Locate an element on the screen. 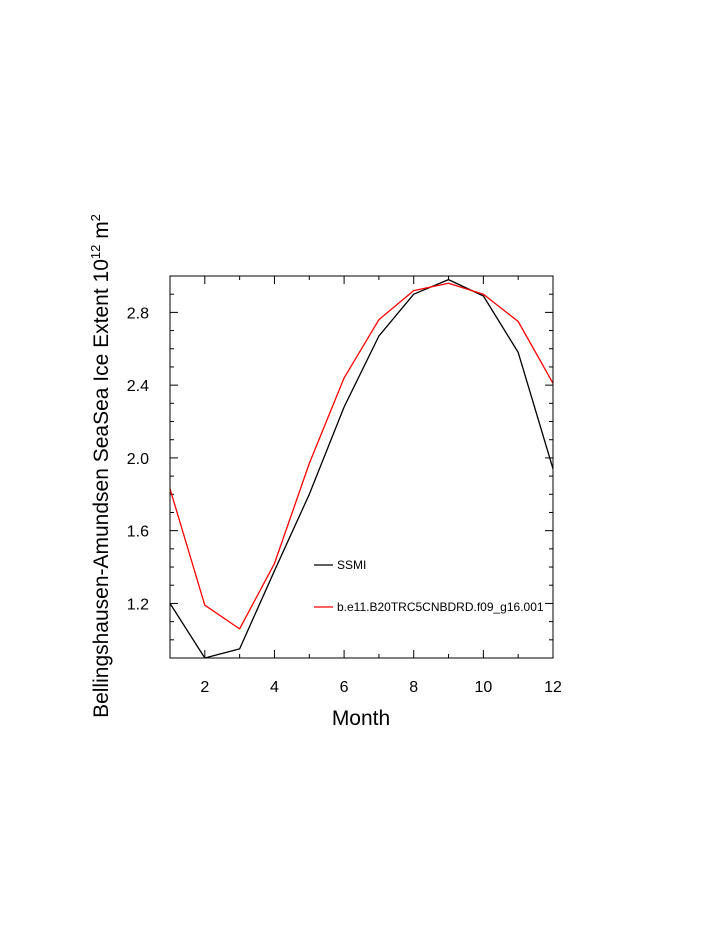 The height and width of the screenshot is (935, 723). x-tick-label: 6 is located at coordinates (344, 687).